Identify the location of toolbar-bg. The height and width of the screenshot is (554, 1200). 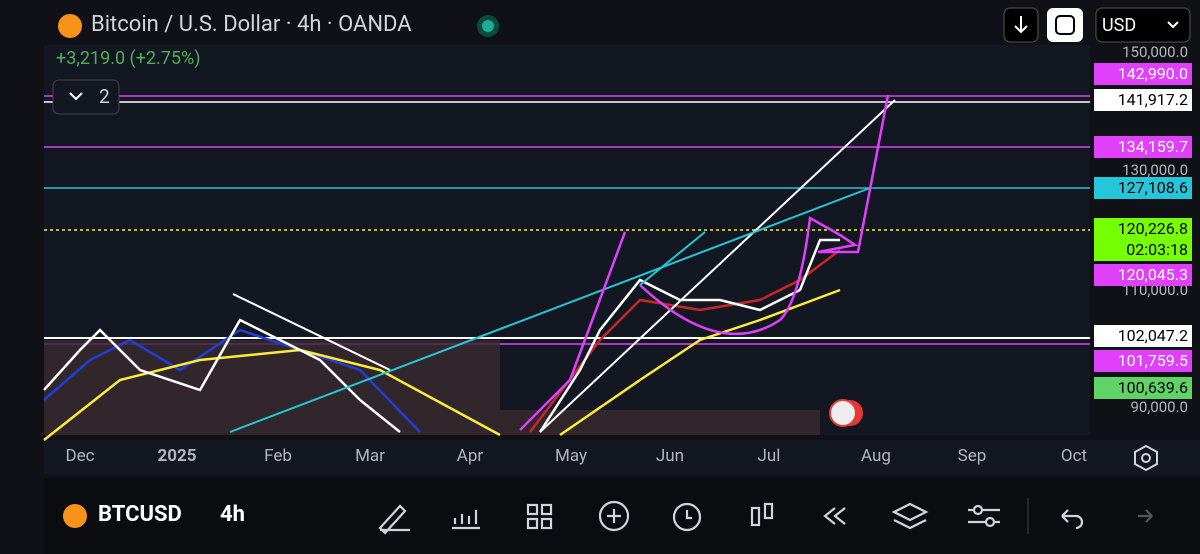
(622, 516).